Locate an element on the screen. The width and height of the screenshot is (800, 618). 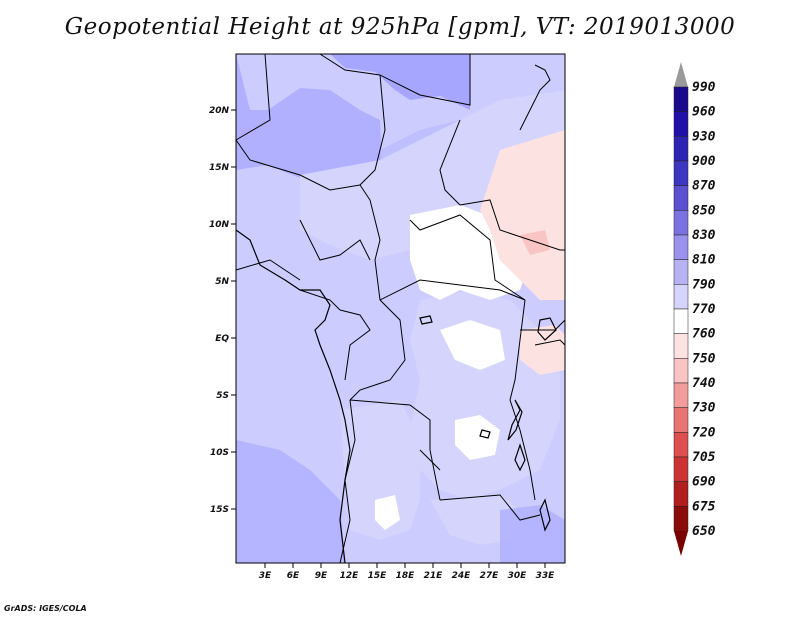
lon-label-27e: 27E is located at coordinates (490, 576).